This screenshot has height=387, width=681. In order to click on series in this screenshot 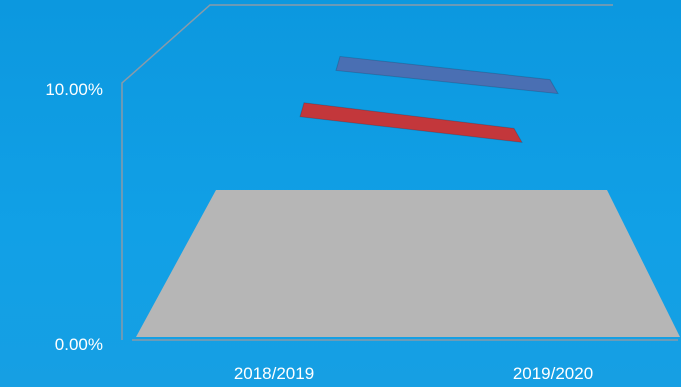, I will do `click(429, 99)`.